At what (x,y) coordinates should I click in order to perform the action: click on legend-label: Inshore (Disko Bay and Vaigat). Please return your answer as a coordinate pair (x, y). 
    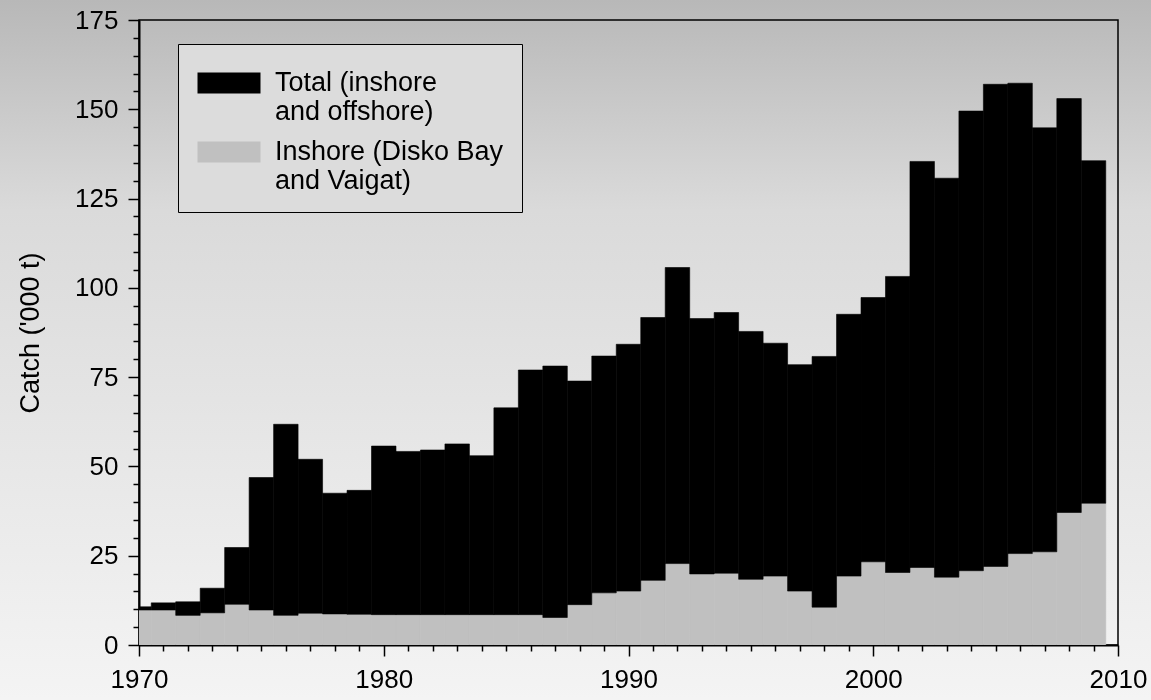
    Looking at the image, I should click on (389, 165).